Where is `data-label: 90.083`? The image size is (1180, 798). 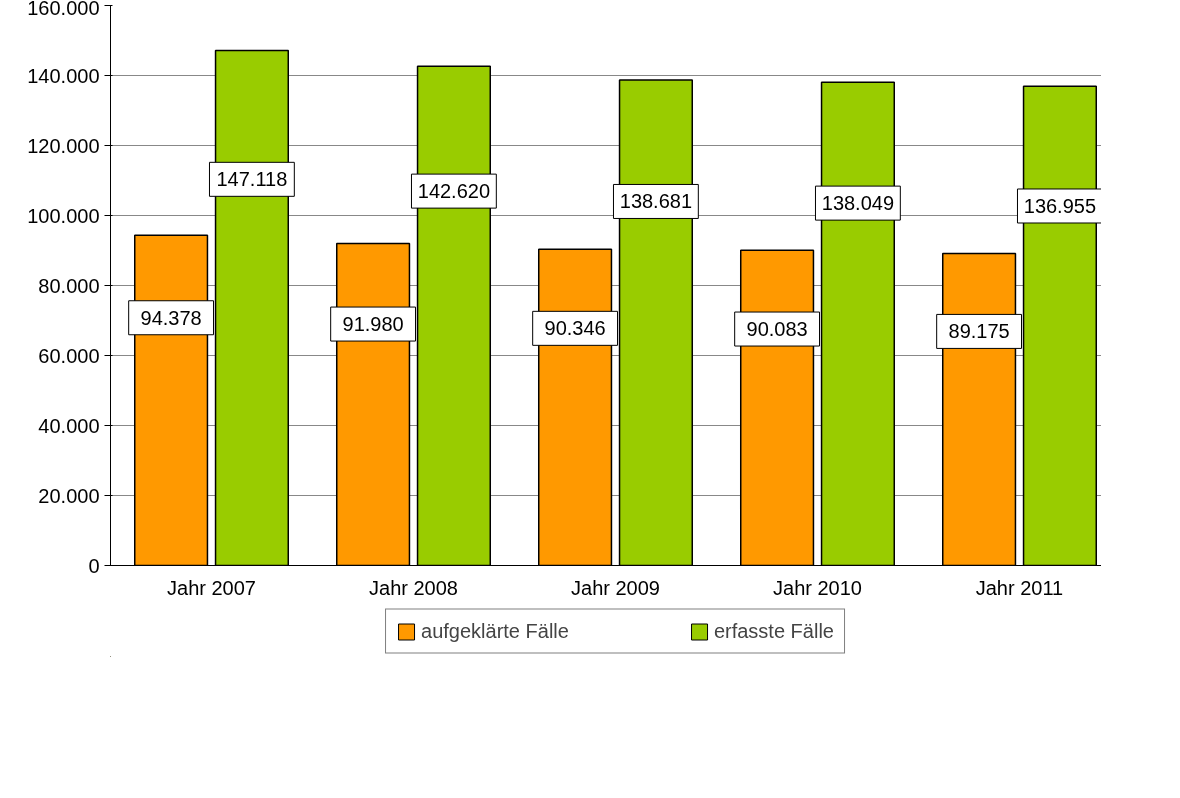 data-label: 90.083 is located at coordinates (777, 329).